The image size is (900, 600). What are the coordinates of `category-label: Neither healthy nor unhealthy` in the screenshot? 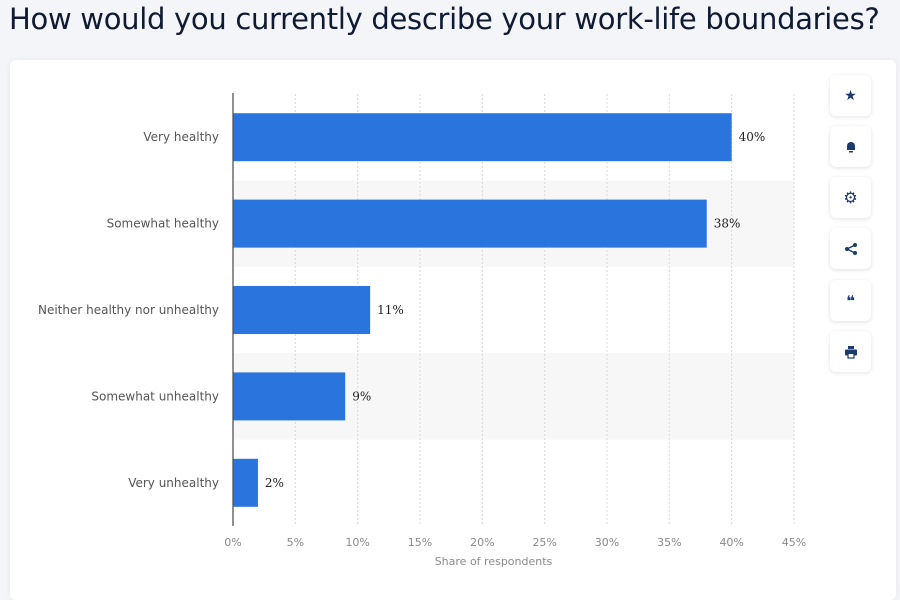 It's located at (128, 310).